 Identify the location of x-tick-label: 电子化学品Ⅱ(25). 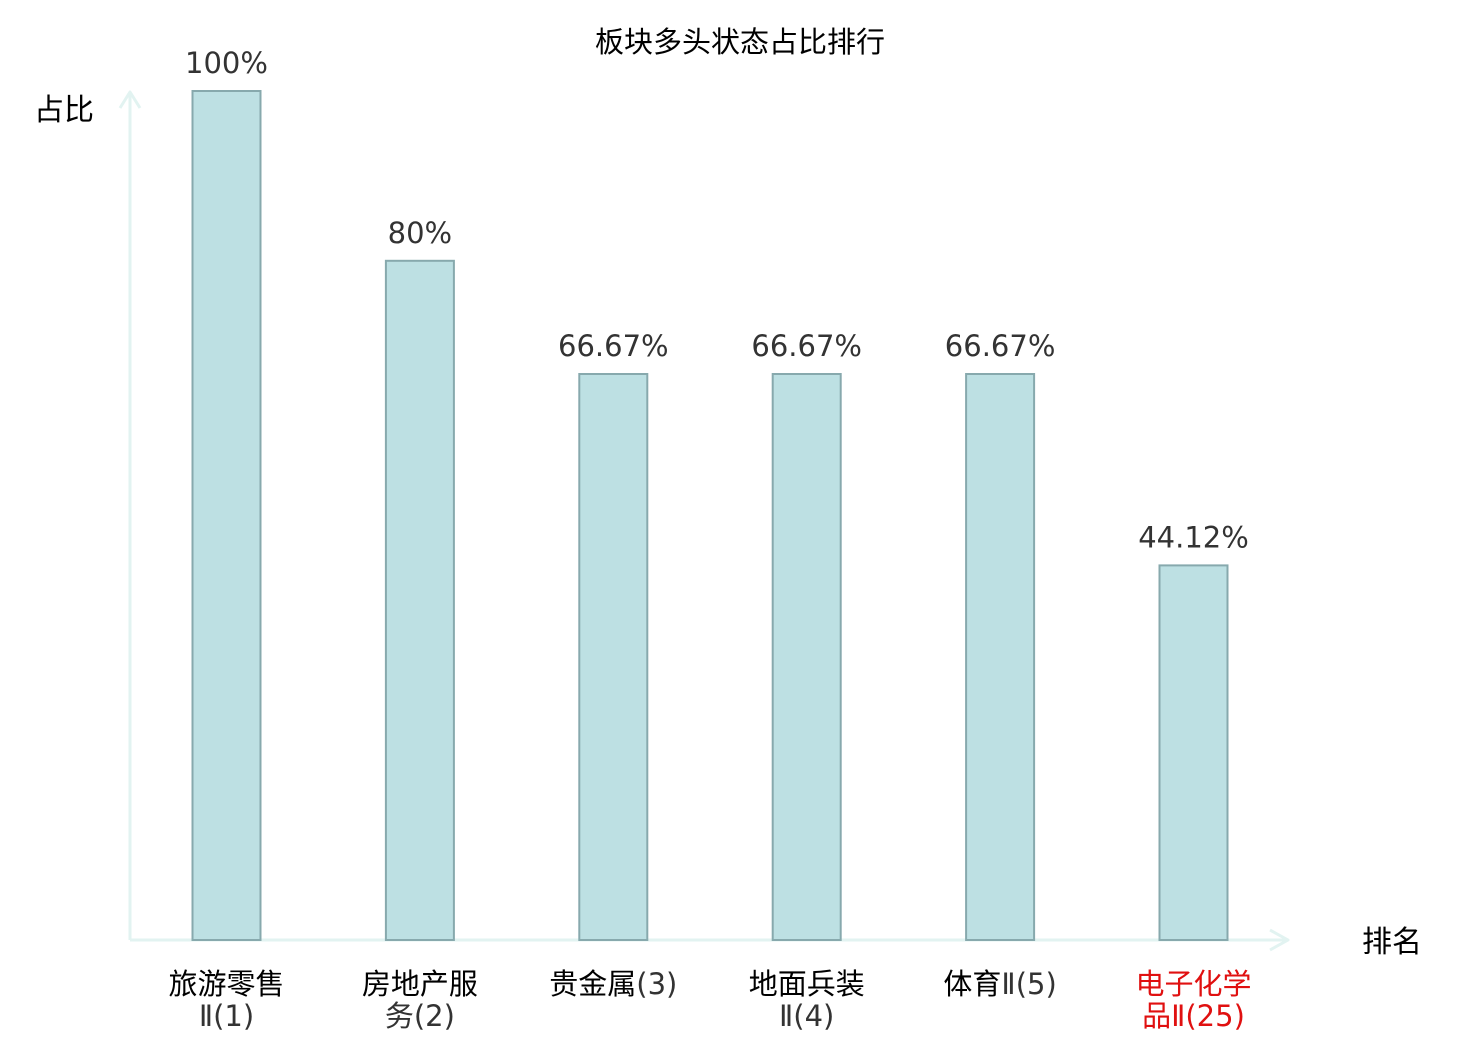
(1193, 1000).